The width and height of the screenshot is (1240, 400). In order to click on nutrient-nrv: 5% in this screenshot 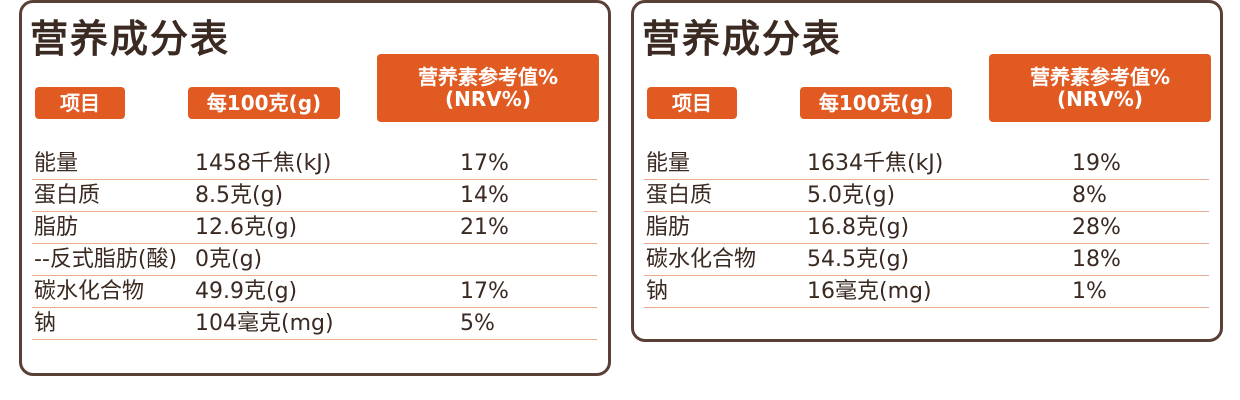, I will do `click(477, 323)`.